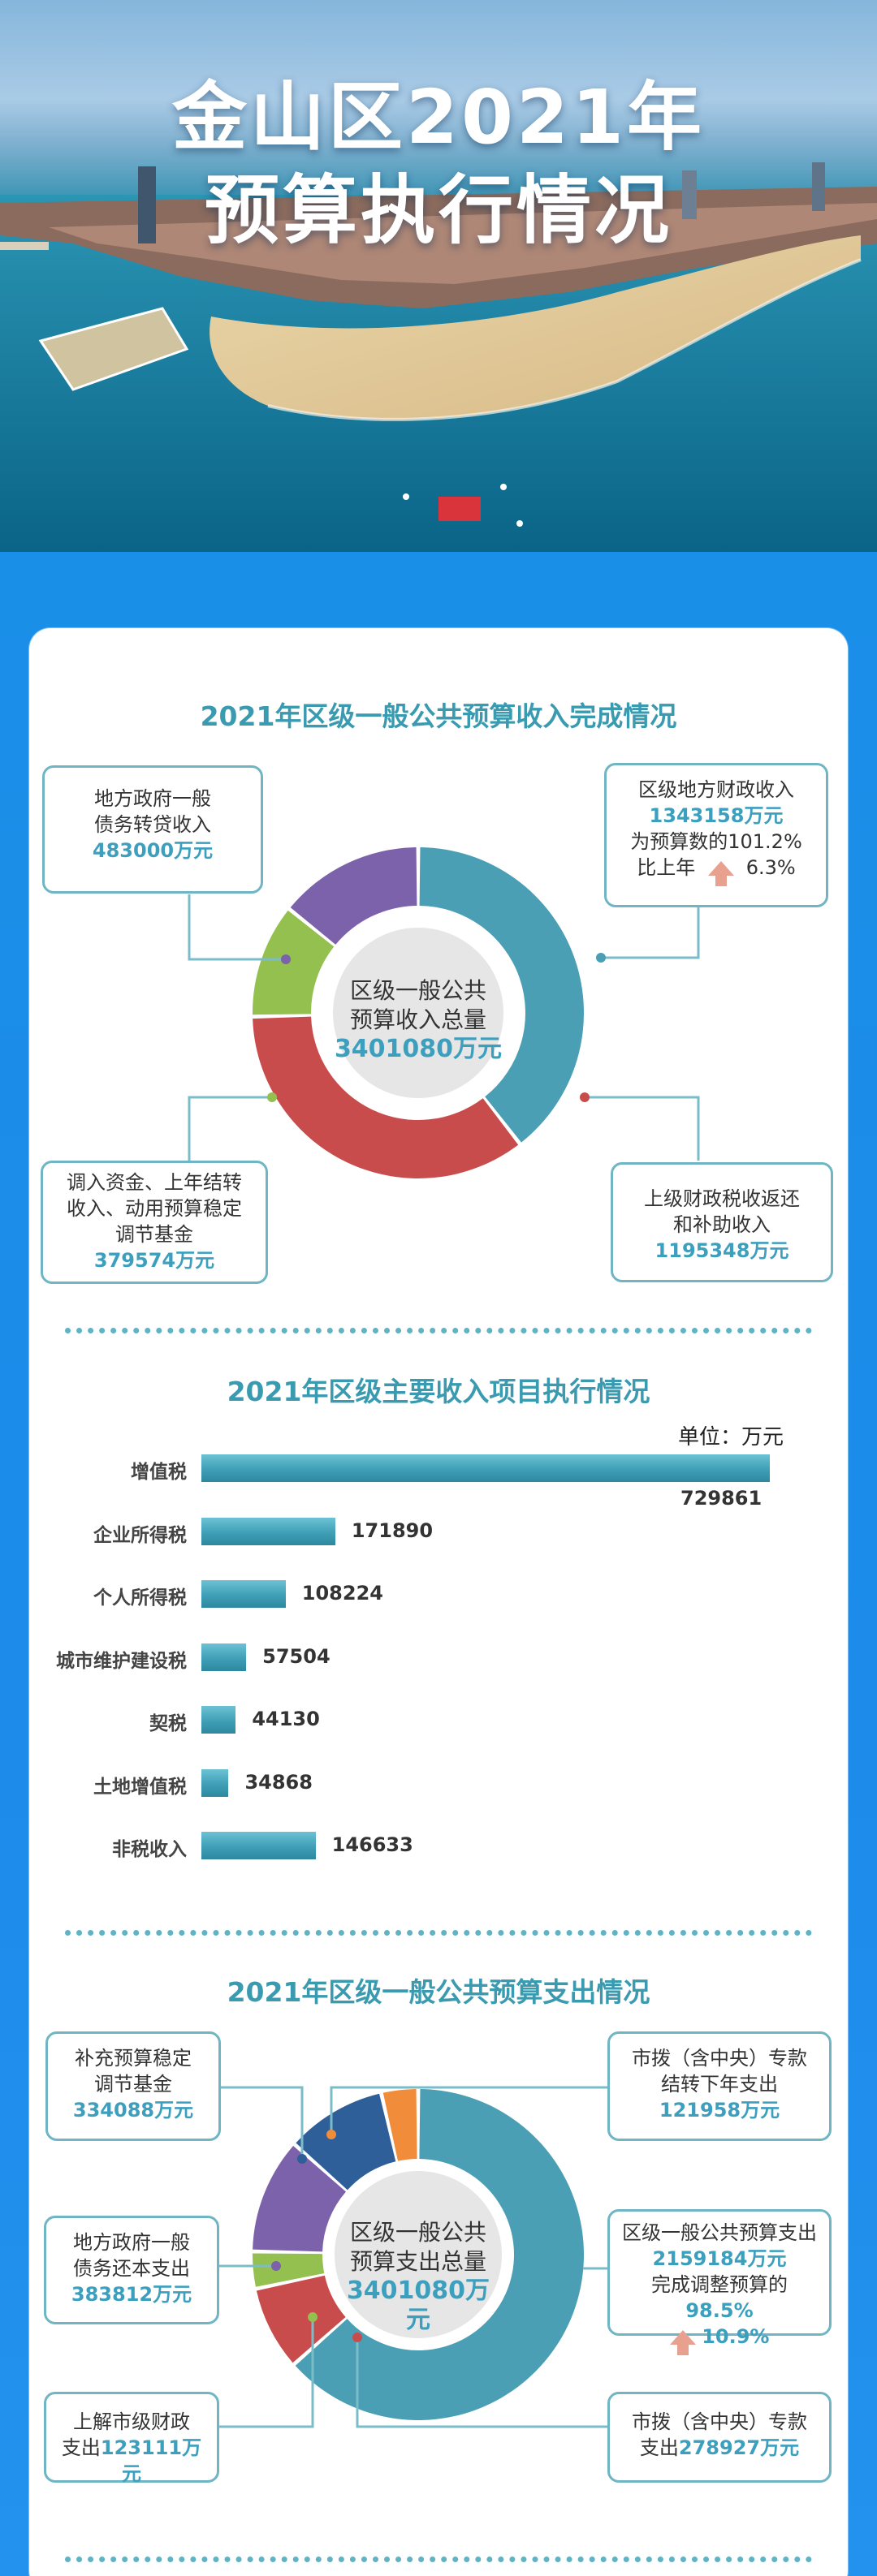 The image size is (877, 2576). What do you see at coordinates (152, 825) in the screenshot?
I see `callout-line: 债务转贷收入` at bounding box center [152, 825].